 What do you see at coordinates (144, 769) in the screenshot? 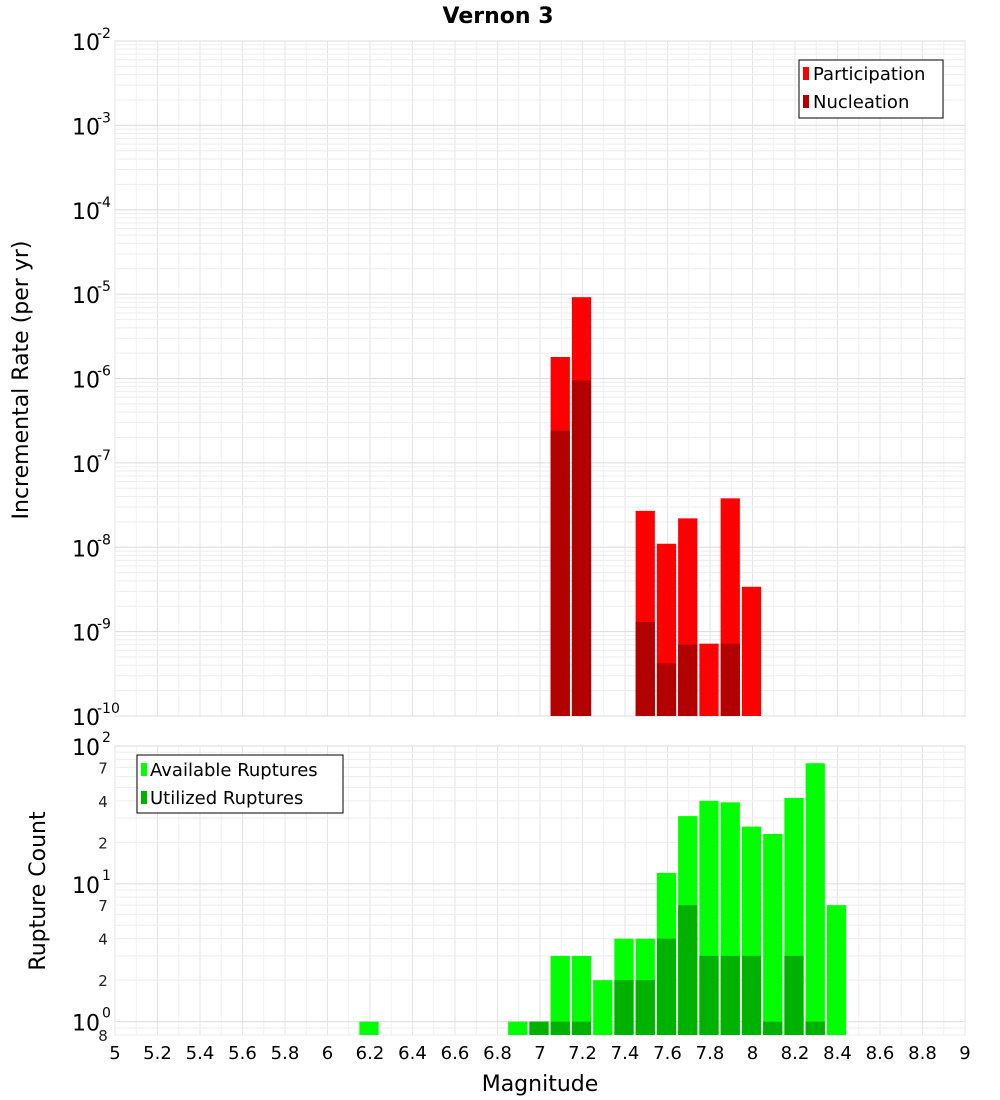
I see `legend-swatch-available` at bounding box center [144, 769].